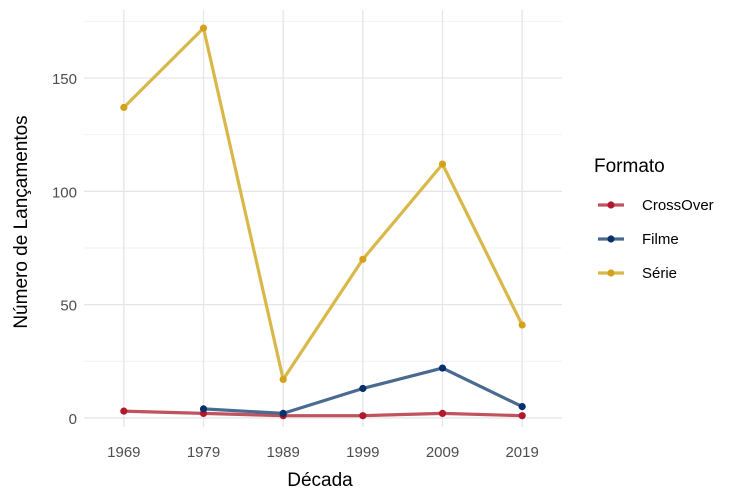 The image size is (750, 498). Describe the element at coordinates (64, 249) in the screenshot. I see `y-axis-tick-labels: 0 50 100 150` at that location.